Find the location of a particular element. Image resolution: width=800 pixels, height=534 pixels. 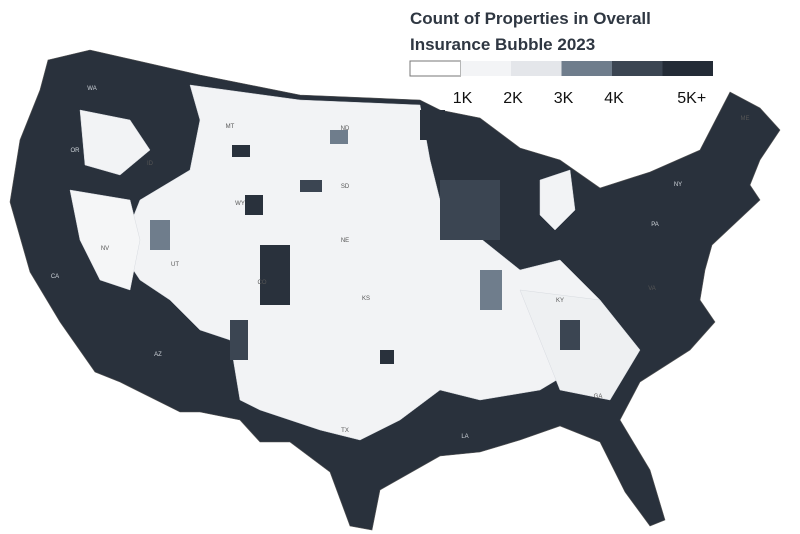

legend-label: 5K+ is located at coordinates (691, 98).